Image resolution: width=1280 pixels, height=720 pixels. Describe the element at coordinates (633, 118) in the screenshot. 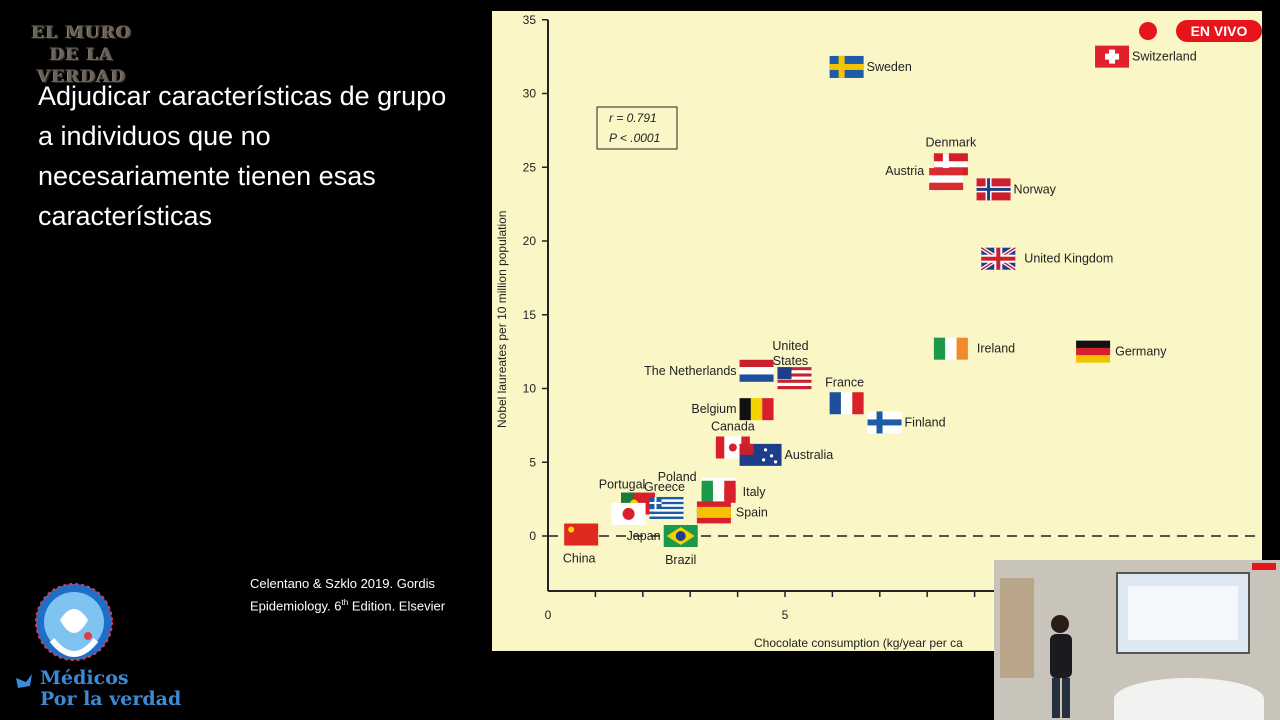

I see `correlation-label: r = 0.791` at that location.